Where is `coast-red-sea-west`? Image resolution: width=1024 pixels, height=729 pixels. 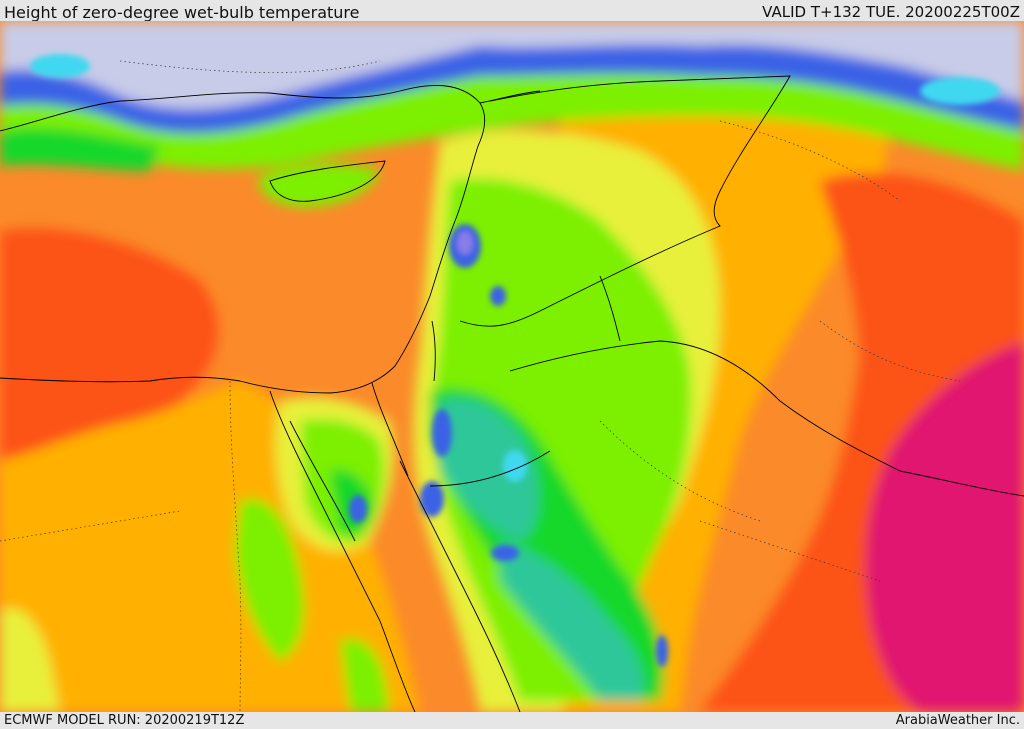
coast-red-sea-west is located at coordinates (342, 551).